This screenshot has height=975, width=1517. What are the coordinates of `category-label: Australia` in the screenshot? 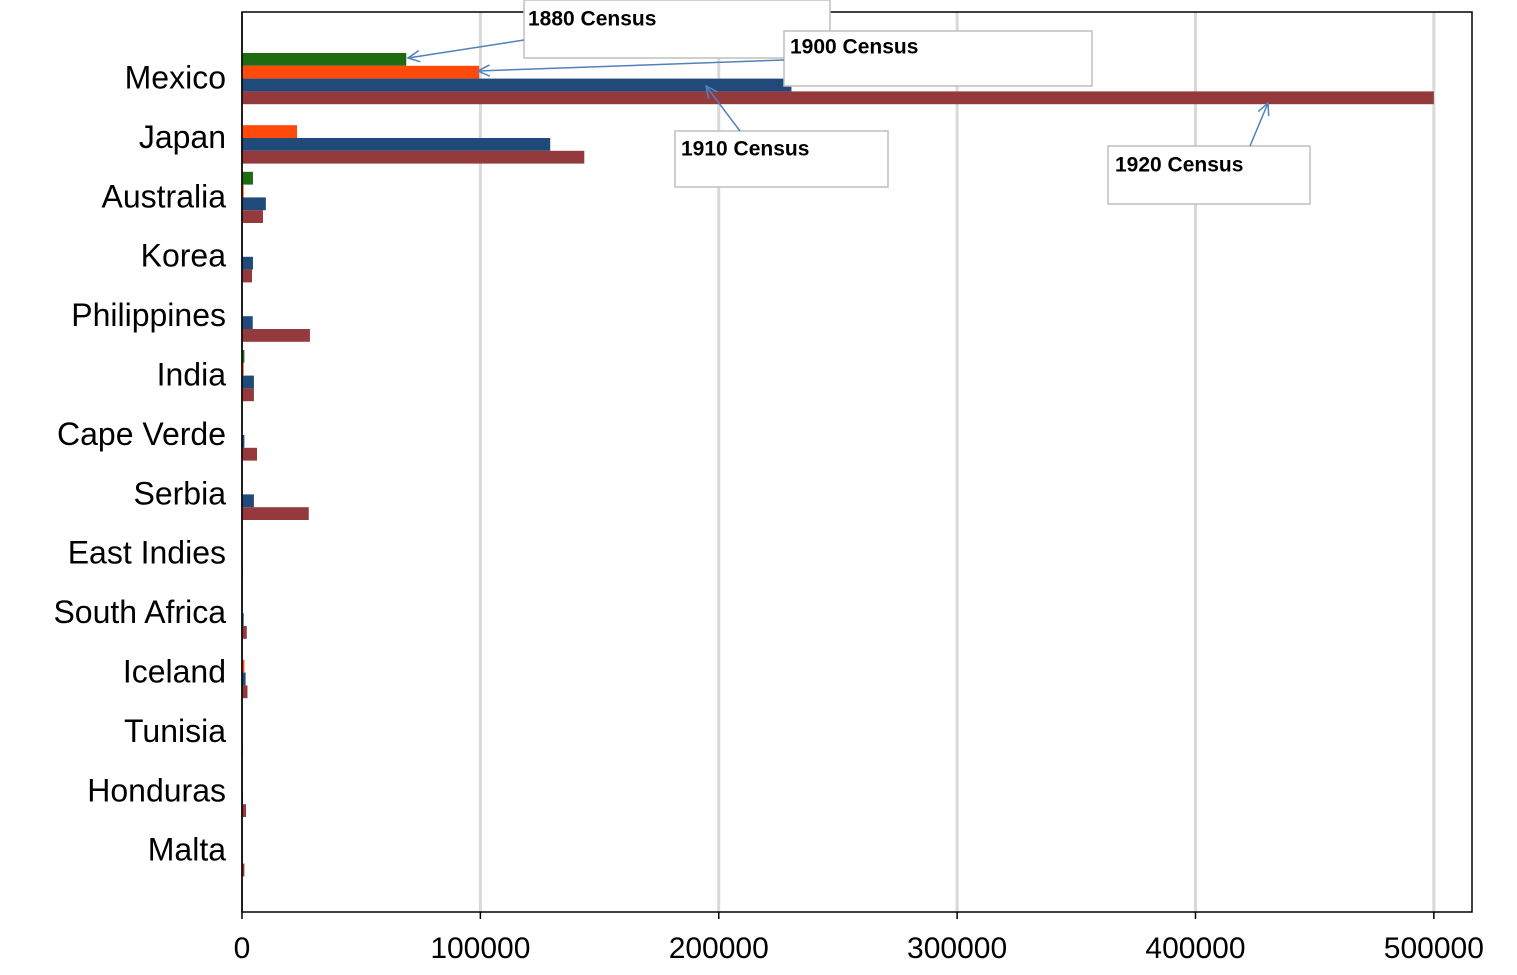 It's located at (164, 196).